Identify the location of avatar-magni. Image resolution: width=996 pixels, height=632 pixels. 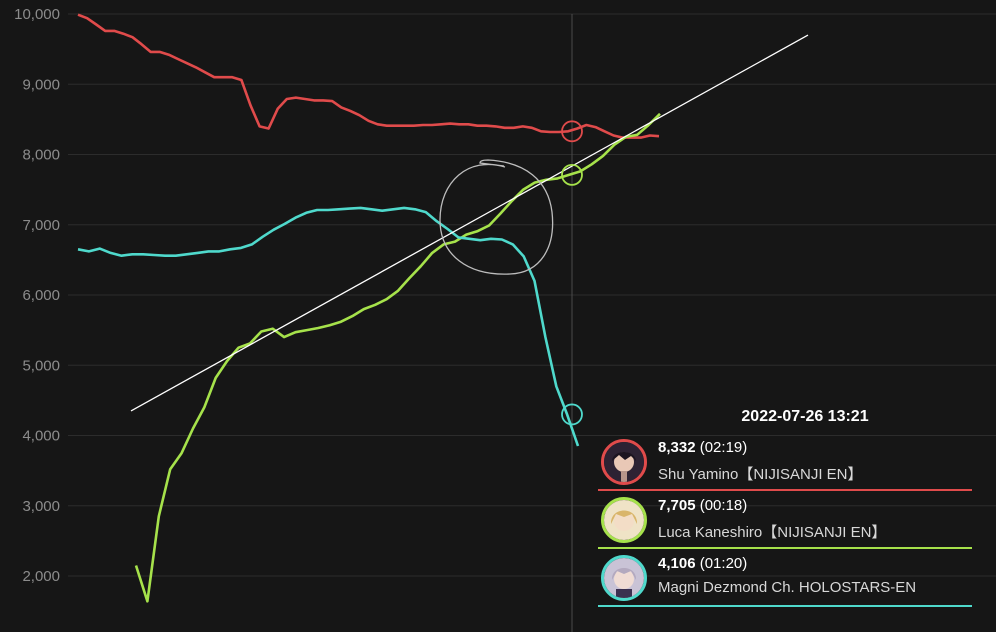
(624, 578).